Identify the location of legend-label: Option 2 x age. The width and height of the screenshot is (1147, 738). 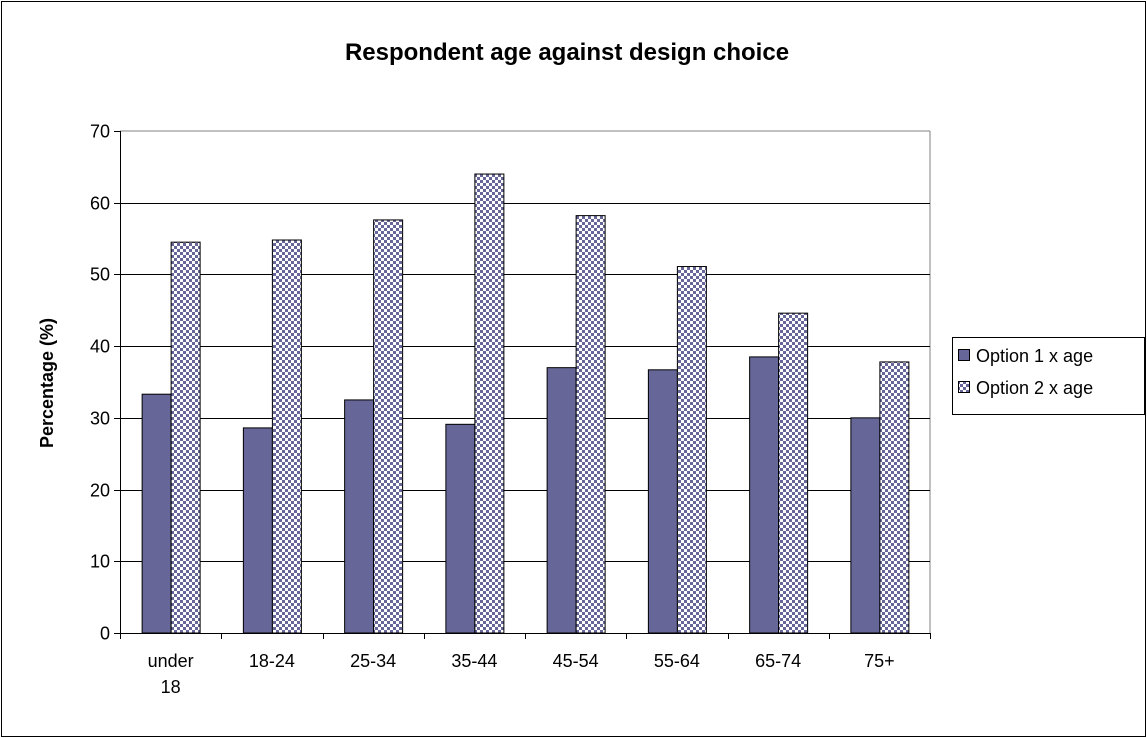
(1034, 388).